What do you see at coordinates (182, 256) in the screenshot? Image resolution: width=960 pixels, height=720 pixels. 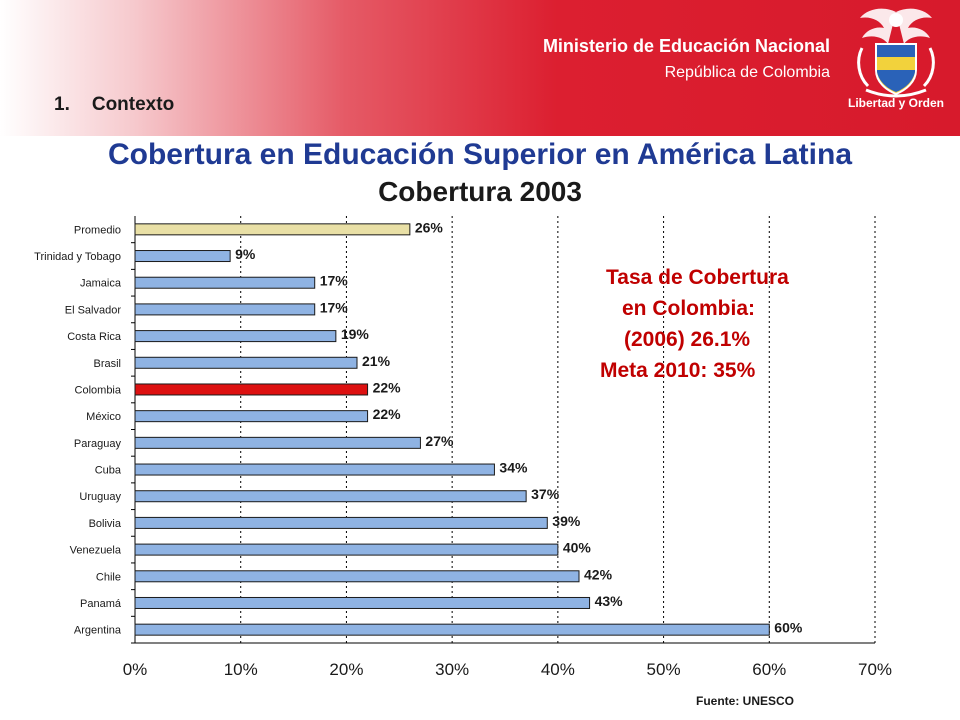 I see `bar-trinidad-y-tobago` at bounding box center [182, 256].